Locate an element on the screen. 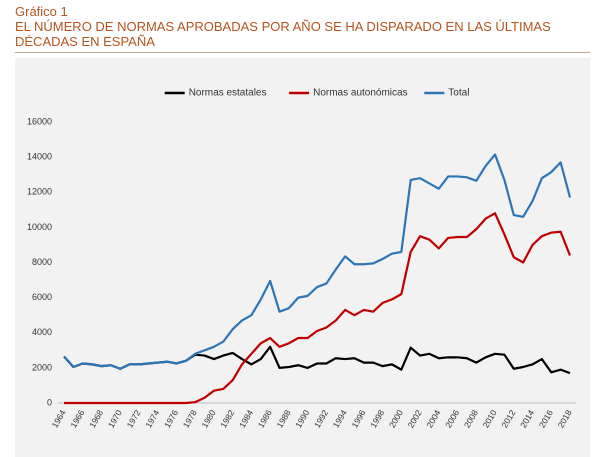  y-tick-label: 12000 is located at coordinates (39, 192).